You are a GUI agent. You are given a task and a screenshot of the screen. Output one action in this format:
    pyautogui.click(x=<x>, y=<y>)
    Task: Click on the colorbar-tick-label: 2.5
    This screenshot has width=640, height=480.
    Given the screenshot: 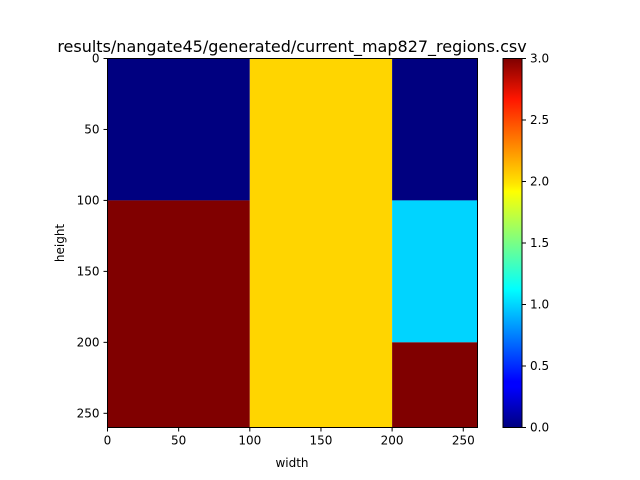 What is the action you would take?
    pyautogui.click(x=539, y=120)
    